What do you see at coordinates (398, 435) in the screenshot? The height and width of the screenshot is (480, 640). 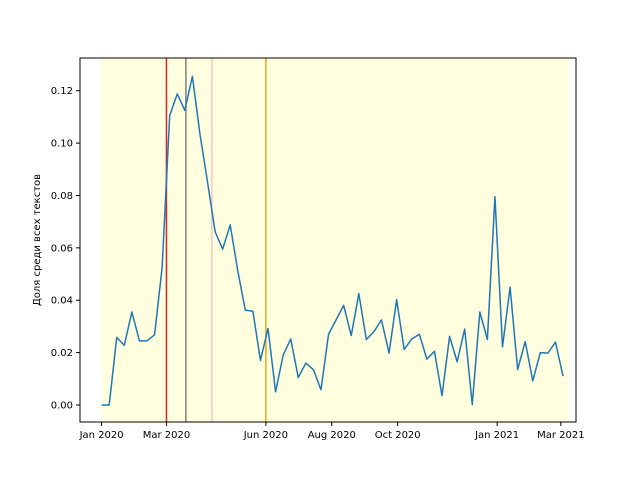 I see `x-tick-label: Oct 2020` at bounding box center [398, 435].